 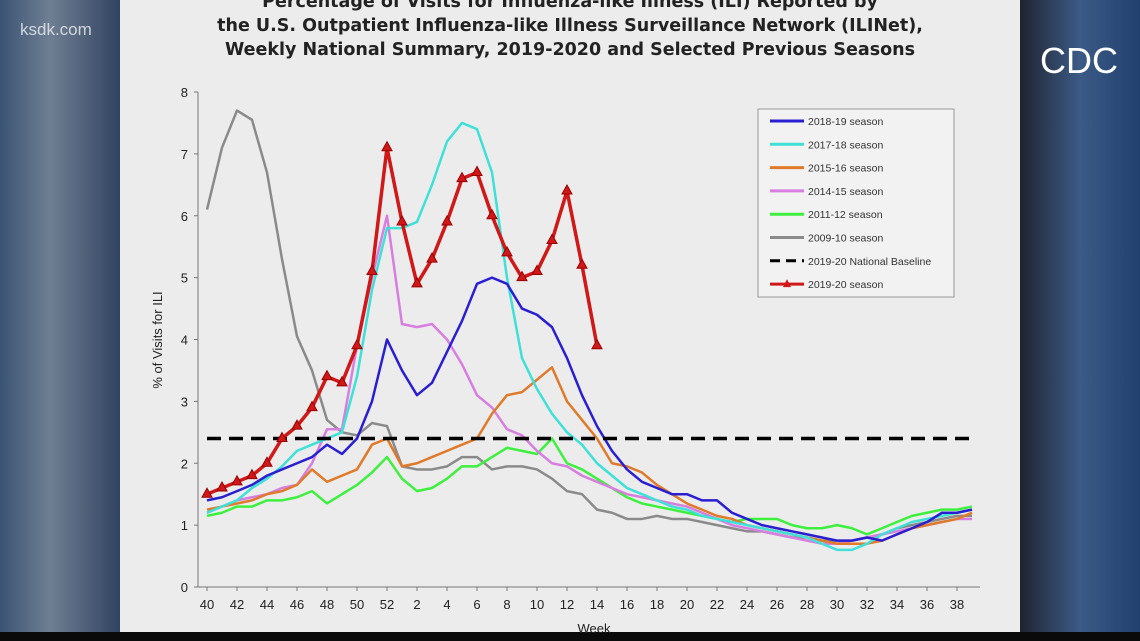 I want to click on x-tick-label: 48, so click(x=327, y=604).